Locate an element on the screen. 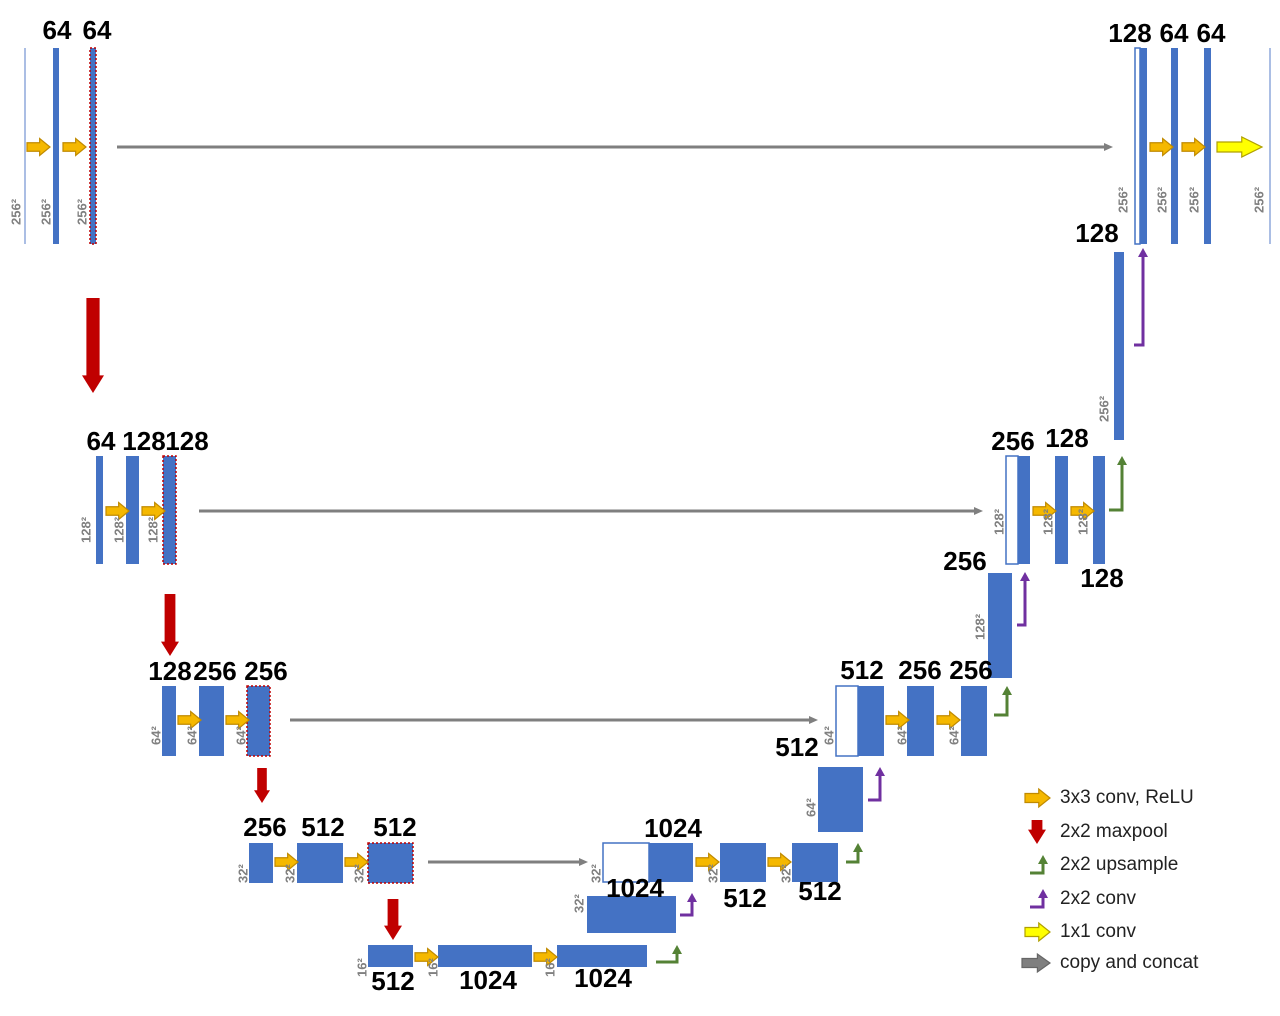  channel-label: 1024 is located at coordinates (673, 828).